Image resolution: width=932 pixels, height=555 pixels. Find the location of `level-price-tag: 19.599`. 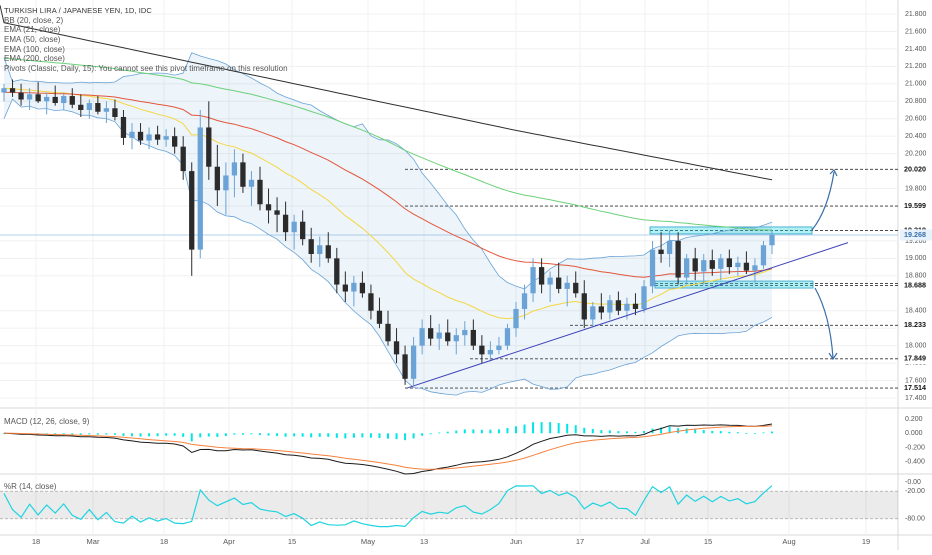

level-price-tag: 19.599 is located at coordinates (916, 206).